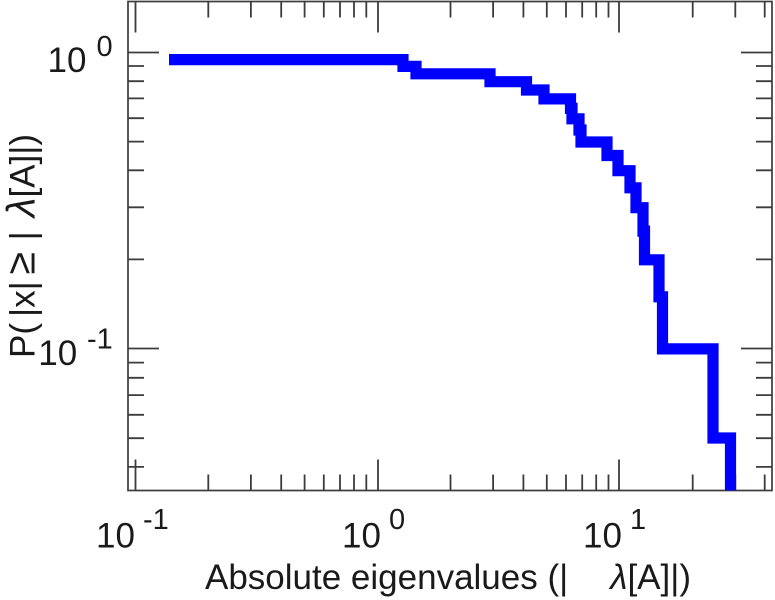  I want to click on svg-text: P(|x| ≥ |λ[A]|), so click(22, 246).